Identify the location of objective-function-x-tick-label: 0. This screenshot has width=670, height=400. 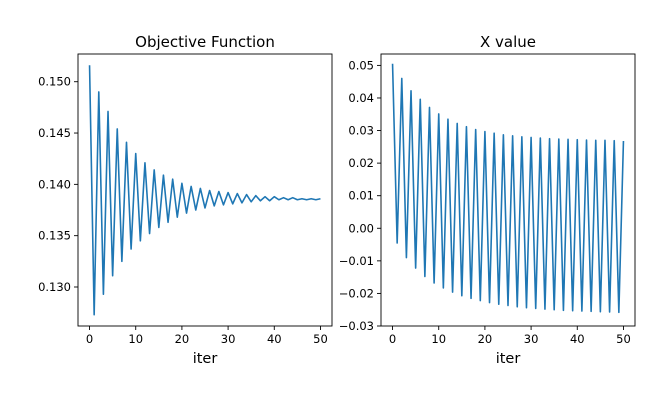
(89, 339).